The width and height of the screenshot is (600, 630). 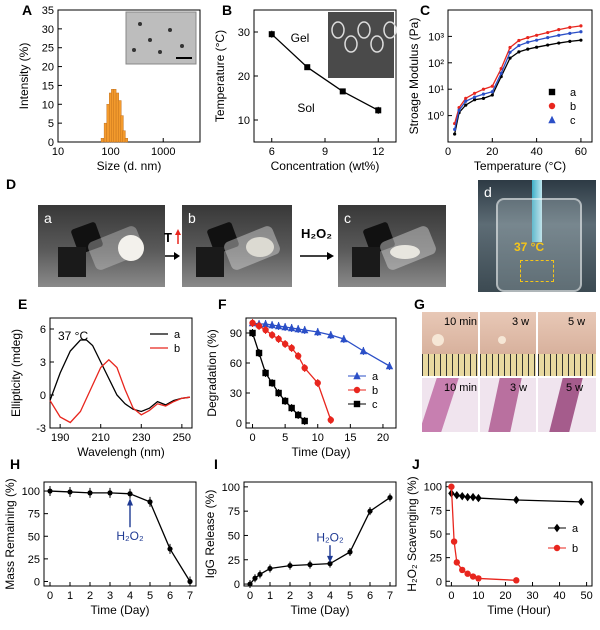 I want to click on y-axis-label-H: Mass Remaining (%), so click(x=10, y=533).